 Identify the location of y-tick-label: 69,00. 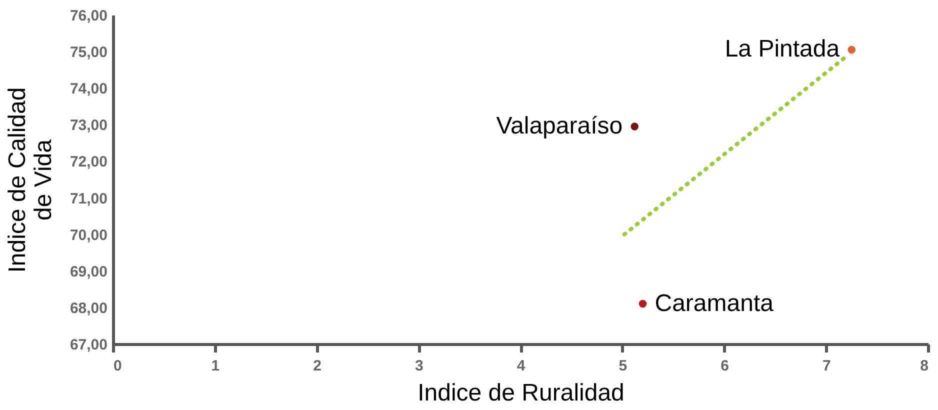
(89, 271).